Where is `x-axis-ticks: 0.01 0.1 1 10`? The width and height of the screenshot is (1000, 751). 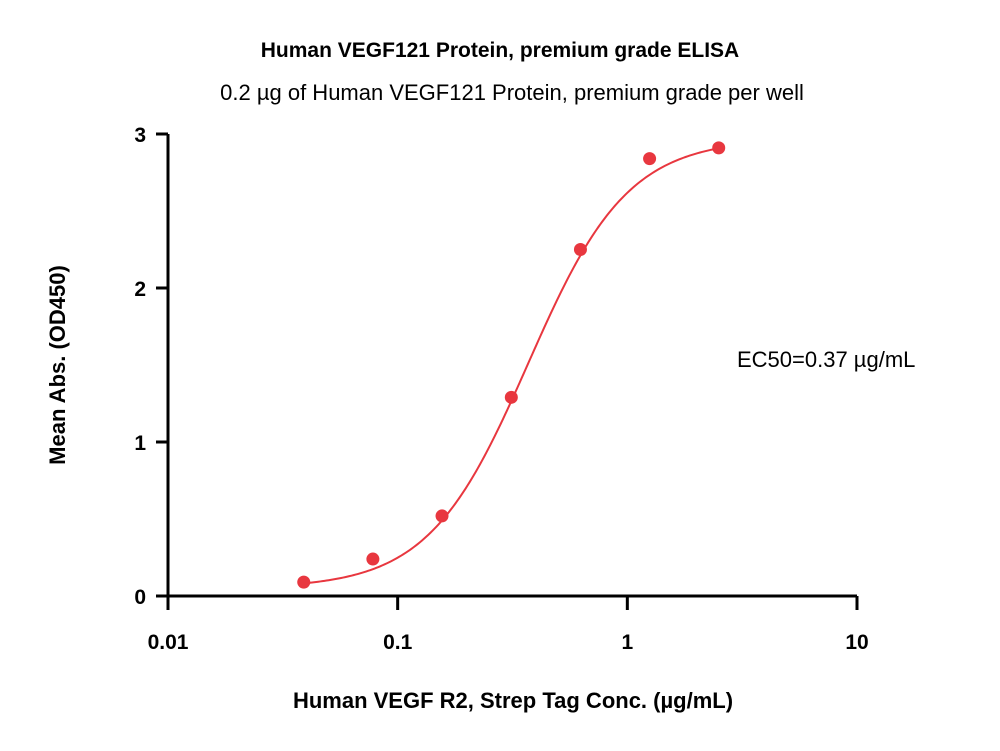 x-axis-ticks: 0.01 0.1 1 10 is located at coordinates (508, 625).